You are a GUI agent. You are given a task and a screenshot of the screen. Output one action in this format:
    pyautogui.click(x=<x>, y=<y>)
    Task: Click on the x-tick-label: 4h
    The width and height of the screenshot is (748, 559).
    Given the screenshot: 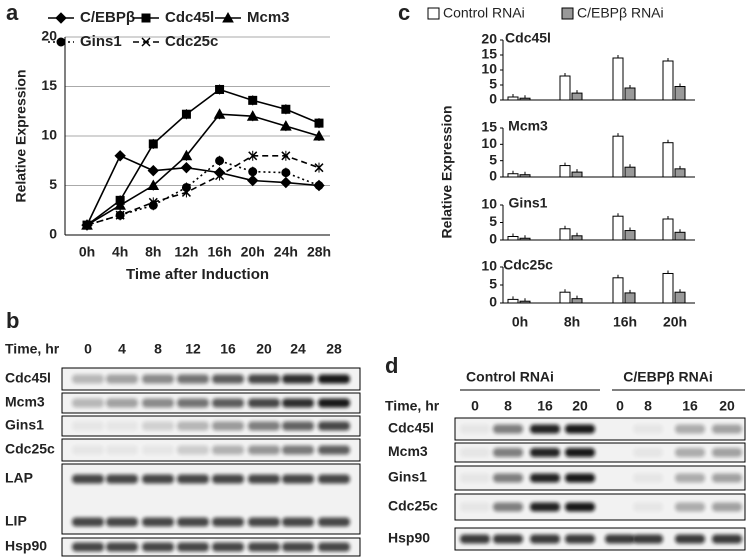 What is the action you would take?
    pyautogui.click(x=120, y=252)
    